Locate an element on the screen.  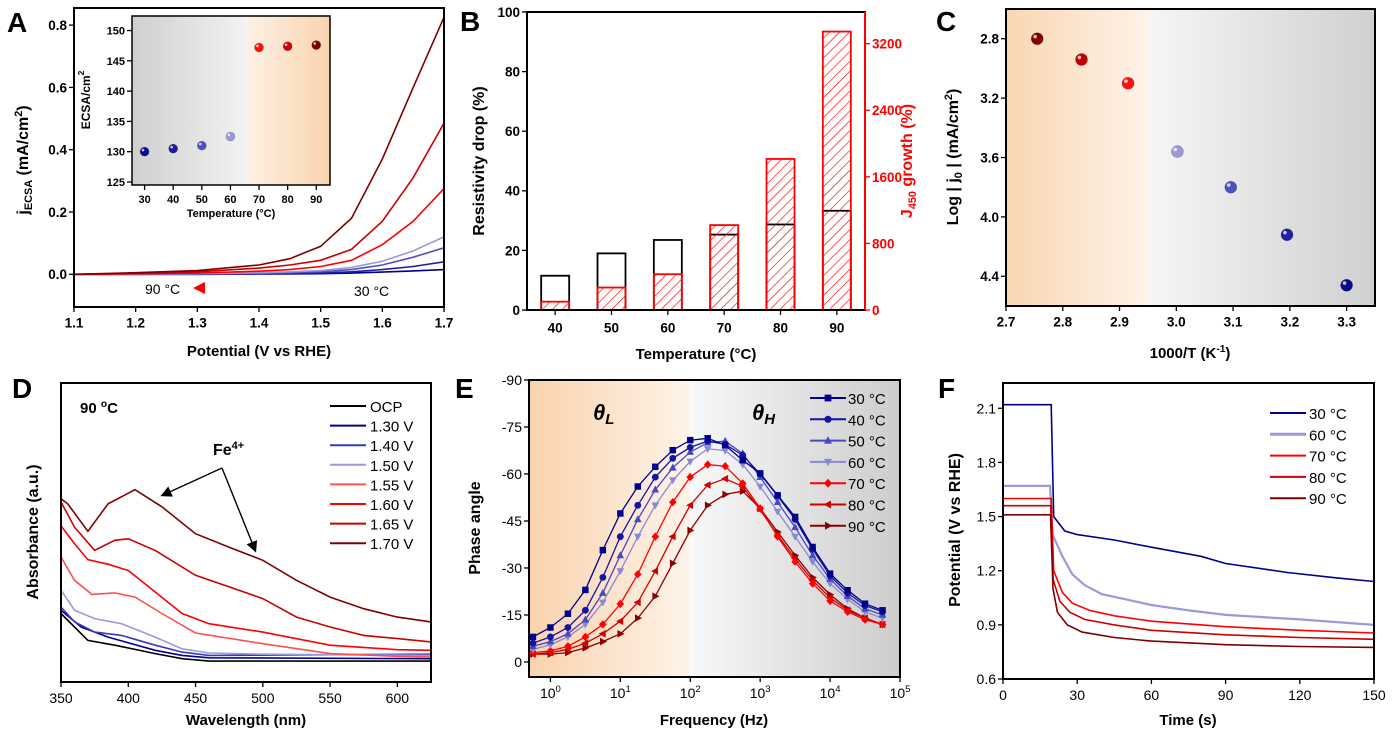
y-tick-label: 2.8 is located at coordinates (989, 39).